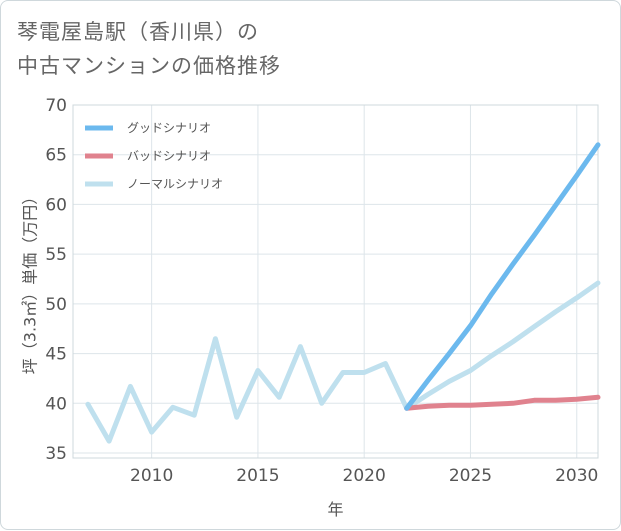  What do you see at coordinates (138, 32) in the screenshot?
I see `title-line-1: 琴電屋島駅（香川県）の` at bounding box center [138, 32].